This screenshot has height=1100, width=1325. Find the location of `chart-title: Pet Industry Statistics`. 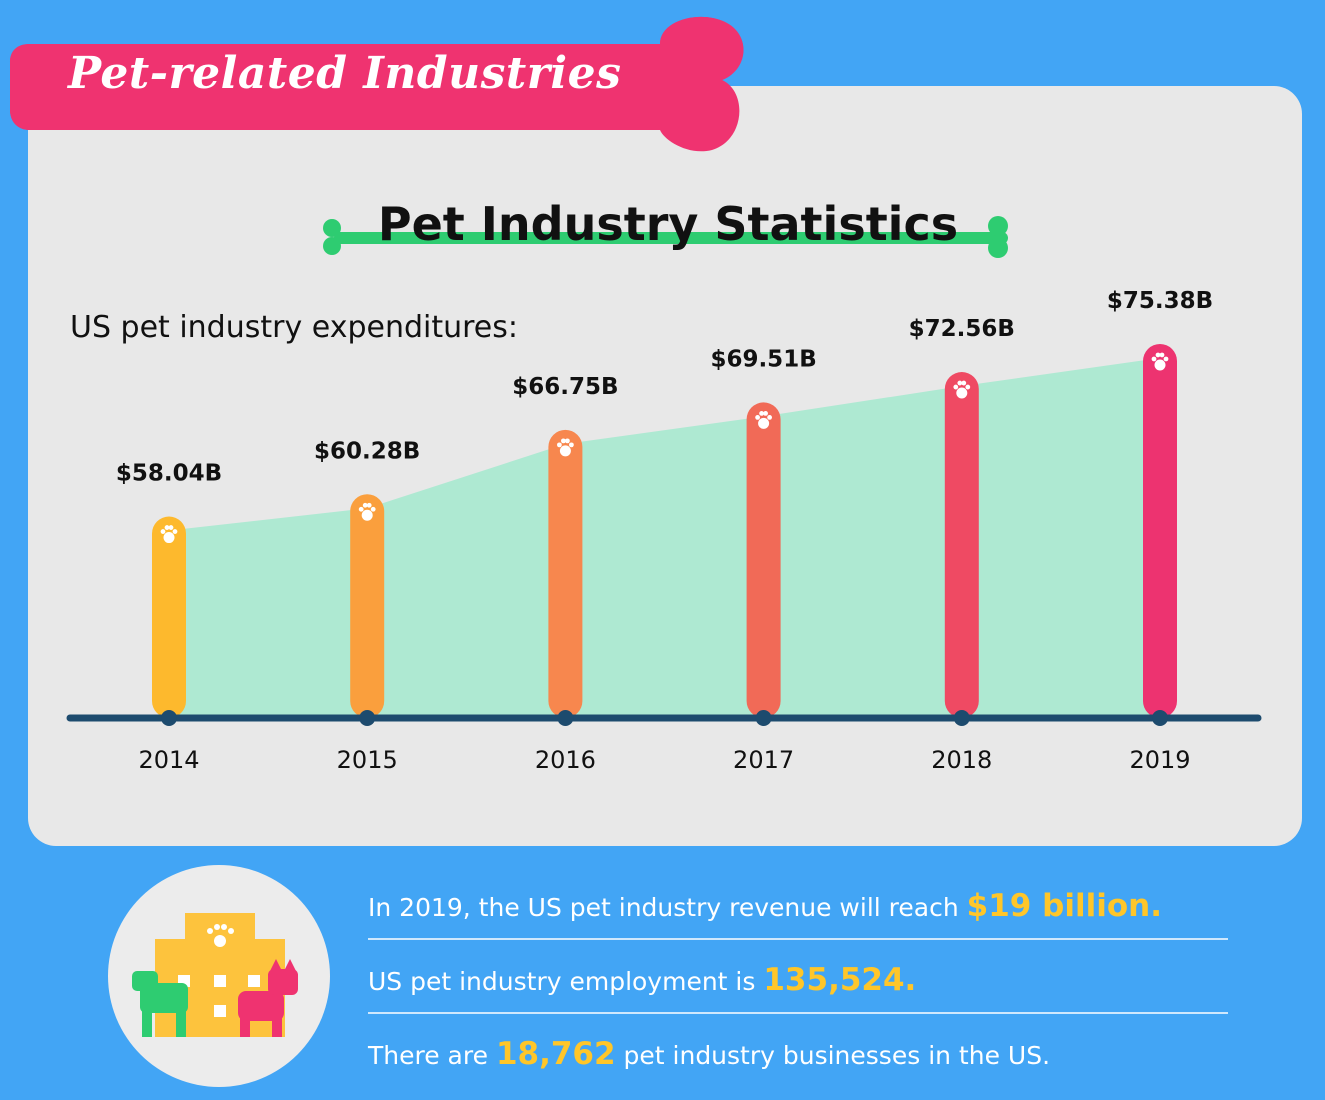

chart-title: Pet Industry Statistics is located at coordinates (668, 224).